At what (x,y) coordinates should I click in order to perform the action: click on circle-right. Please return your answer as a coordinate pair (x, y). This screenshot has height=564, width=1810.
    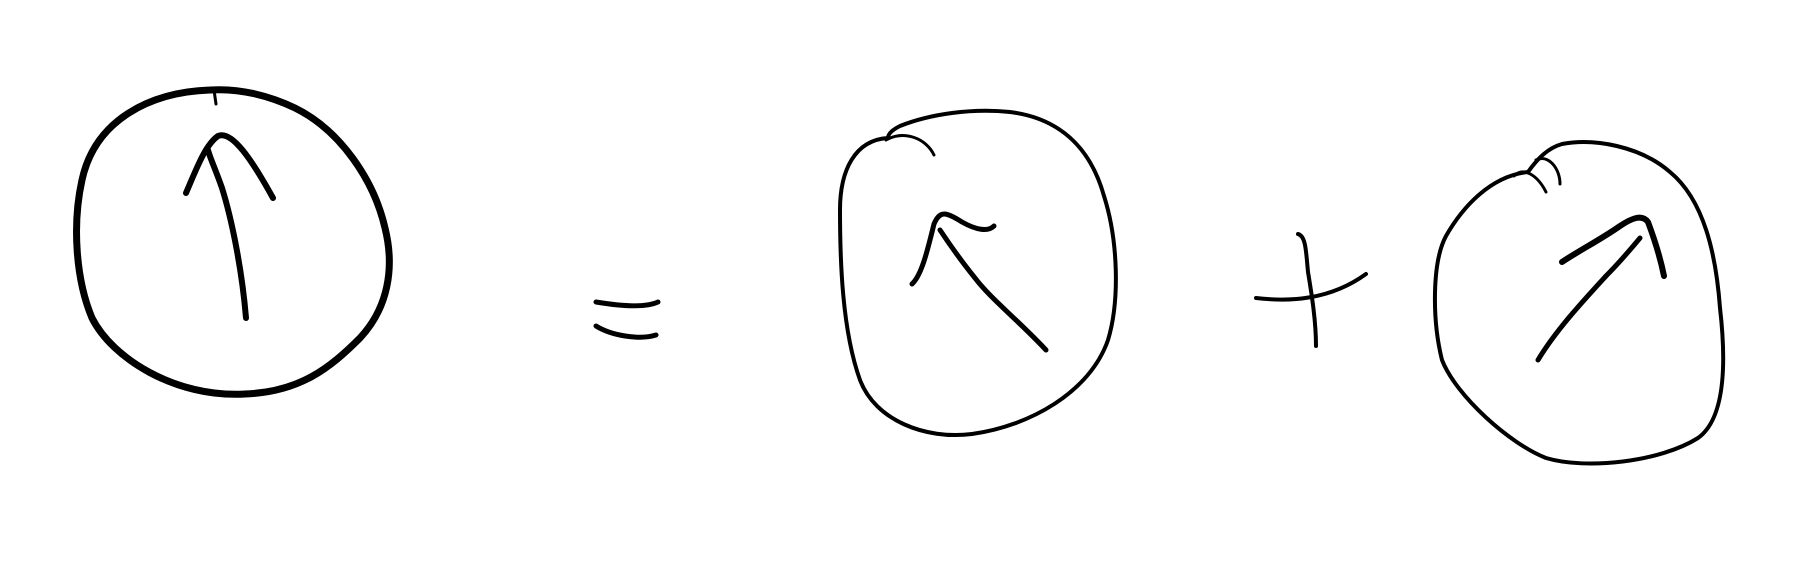
    Looking at the image, I should click on (1579, 303).